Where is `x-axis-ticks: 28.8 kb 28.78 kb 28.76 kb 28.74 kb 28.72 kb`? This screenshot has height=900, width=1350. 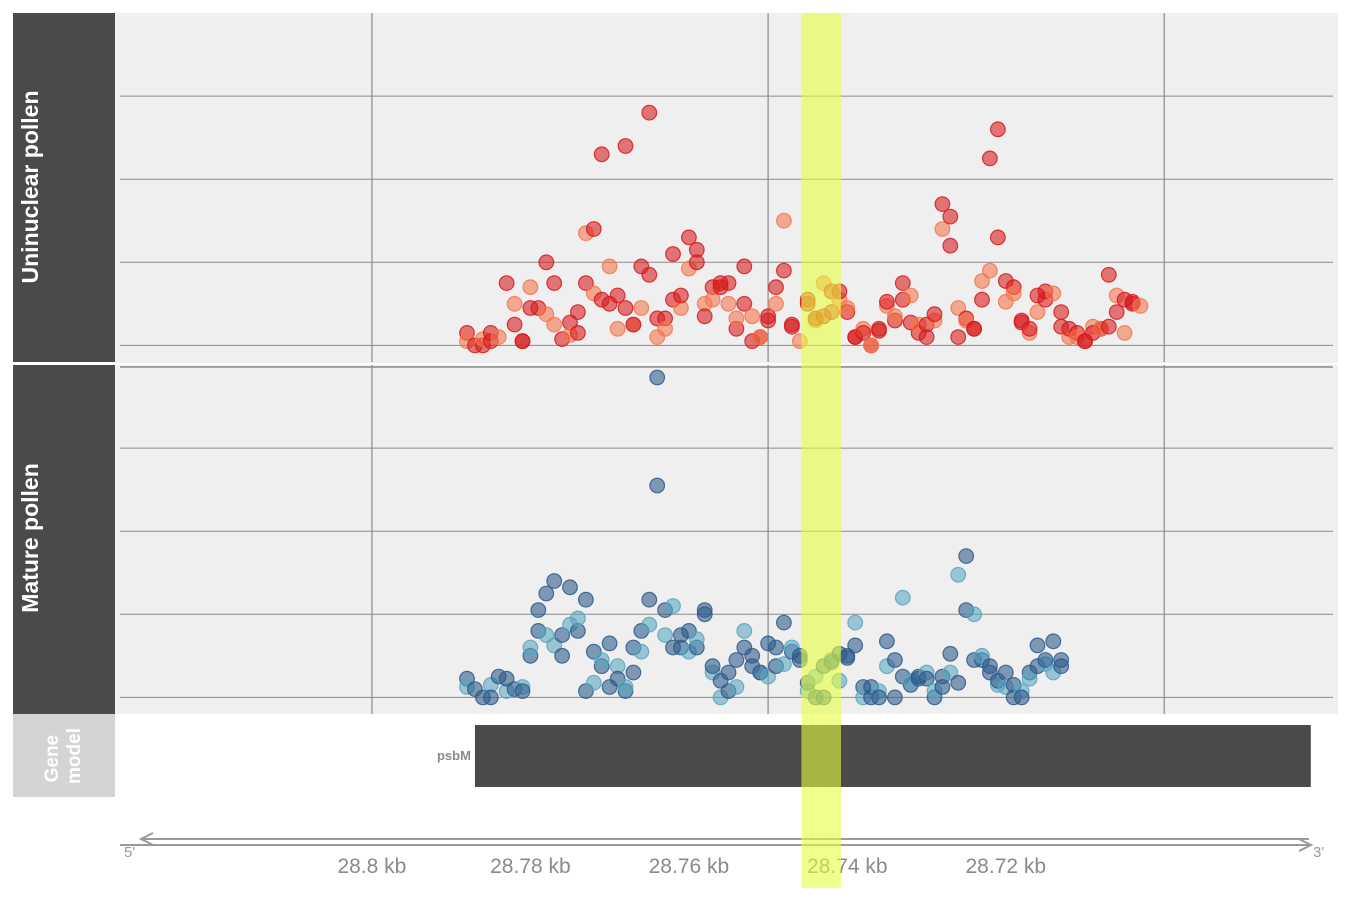
x-axis-ticks: 28.8 kb 28.78 kb 28.76 kb 28.74 kb 28.72 kb is located at coordinates (691, 866).